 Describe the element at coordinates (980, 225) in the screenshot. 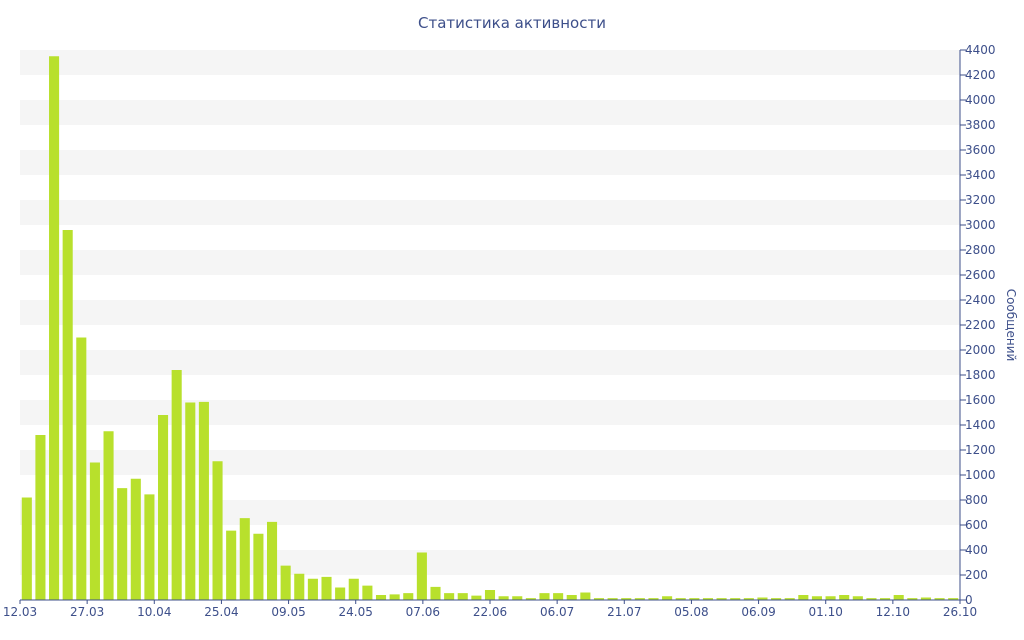

I see `y-tick-label: 3000` at that location.